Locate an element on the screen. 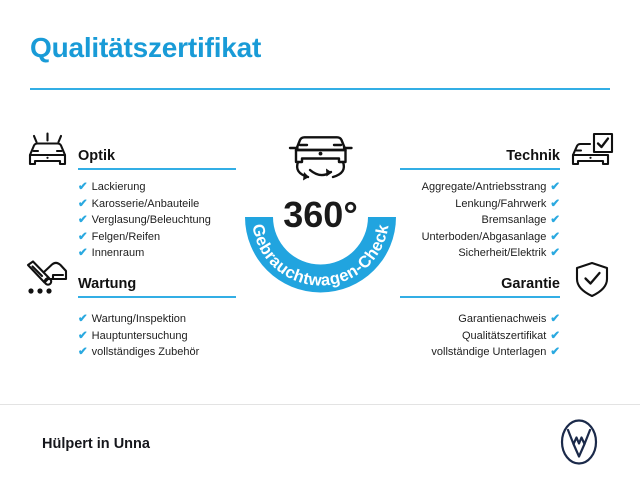 The height and width of the screenshot is (480, 640). list-item: Sicherheit/Elektrik ✔ is located at coordinates (480, 253).